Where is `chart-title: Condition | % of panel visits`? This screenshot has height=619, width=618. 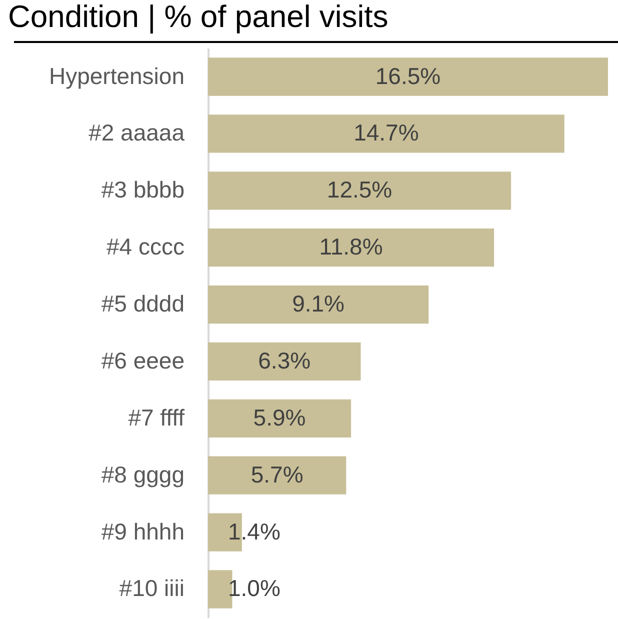
chart-title: Condition | % of panel visits is located at coordinates (198, 17).